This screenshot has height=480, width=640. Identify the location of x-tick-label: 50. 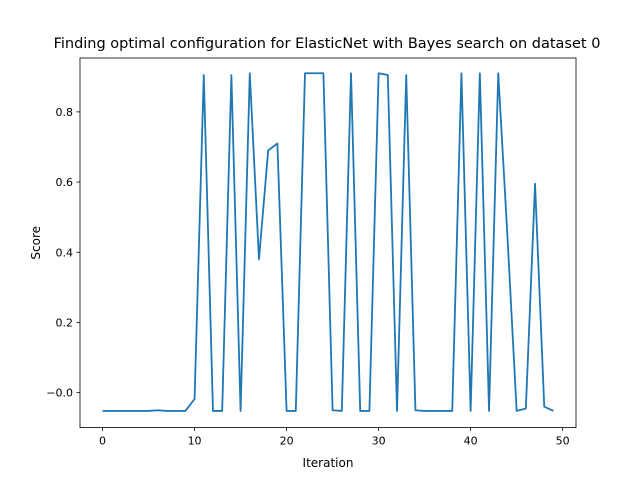
(563, 441).